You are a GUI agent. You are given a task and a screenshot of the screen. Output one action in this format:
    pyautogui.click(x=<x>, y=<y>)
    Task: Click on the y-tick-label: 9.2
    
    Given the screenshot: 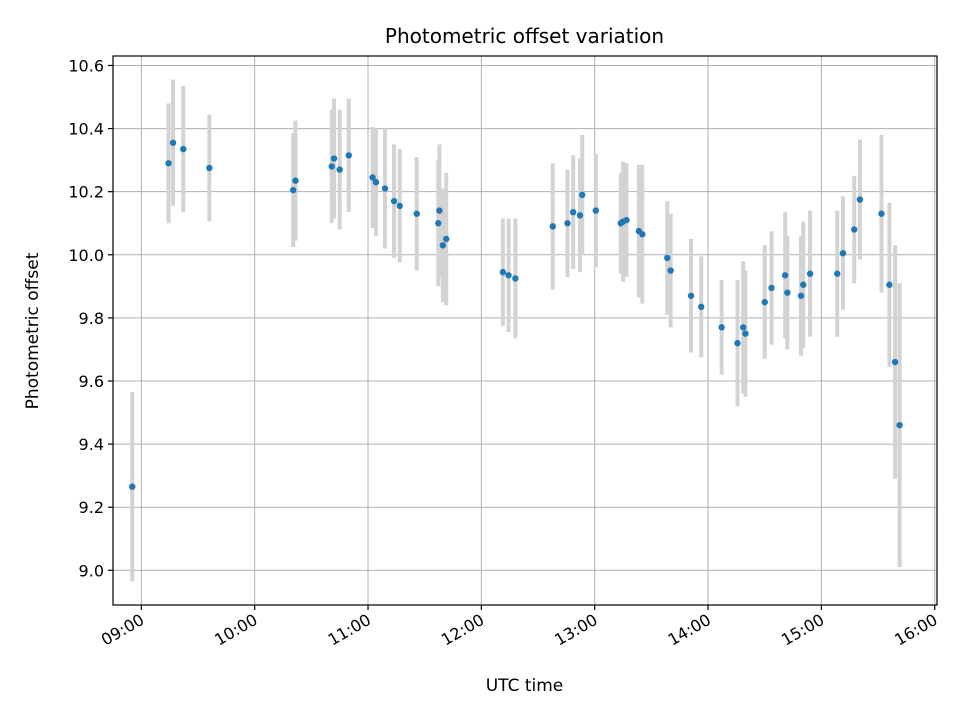 What is the action you would take?
    pyautogui.click(x=91, y=507)
    